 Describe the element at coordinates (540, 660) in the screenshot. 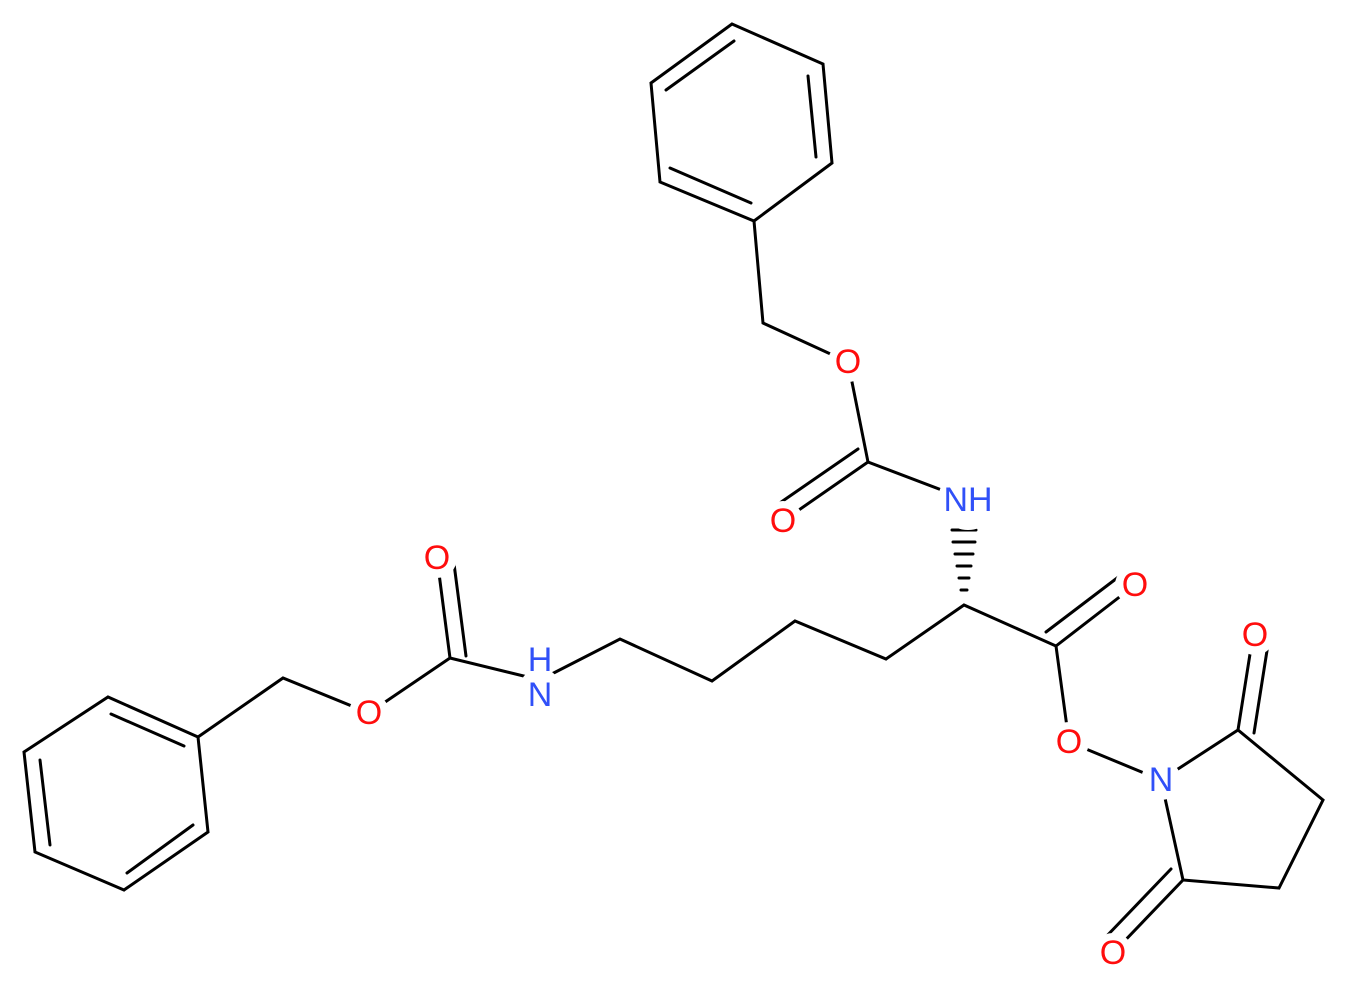

I see `atom-label: H` at that location.